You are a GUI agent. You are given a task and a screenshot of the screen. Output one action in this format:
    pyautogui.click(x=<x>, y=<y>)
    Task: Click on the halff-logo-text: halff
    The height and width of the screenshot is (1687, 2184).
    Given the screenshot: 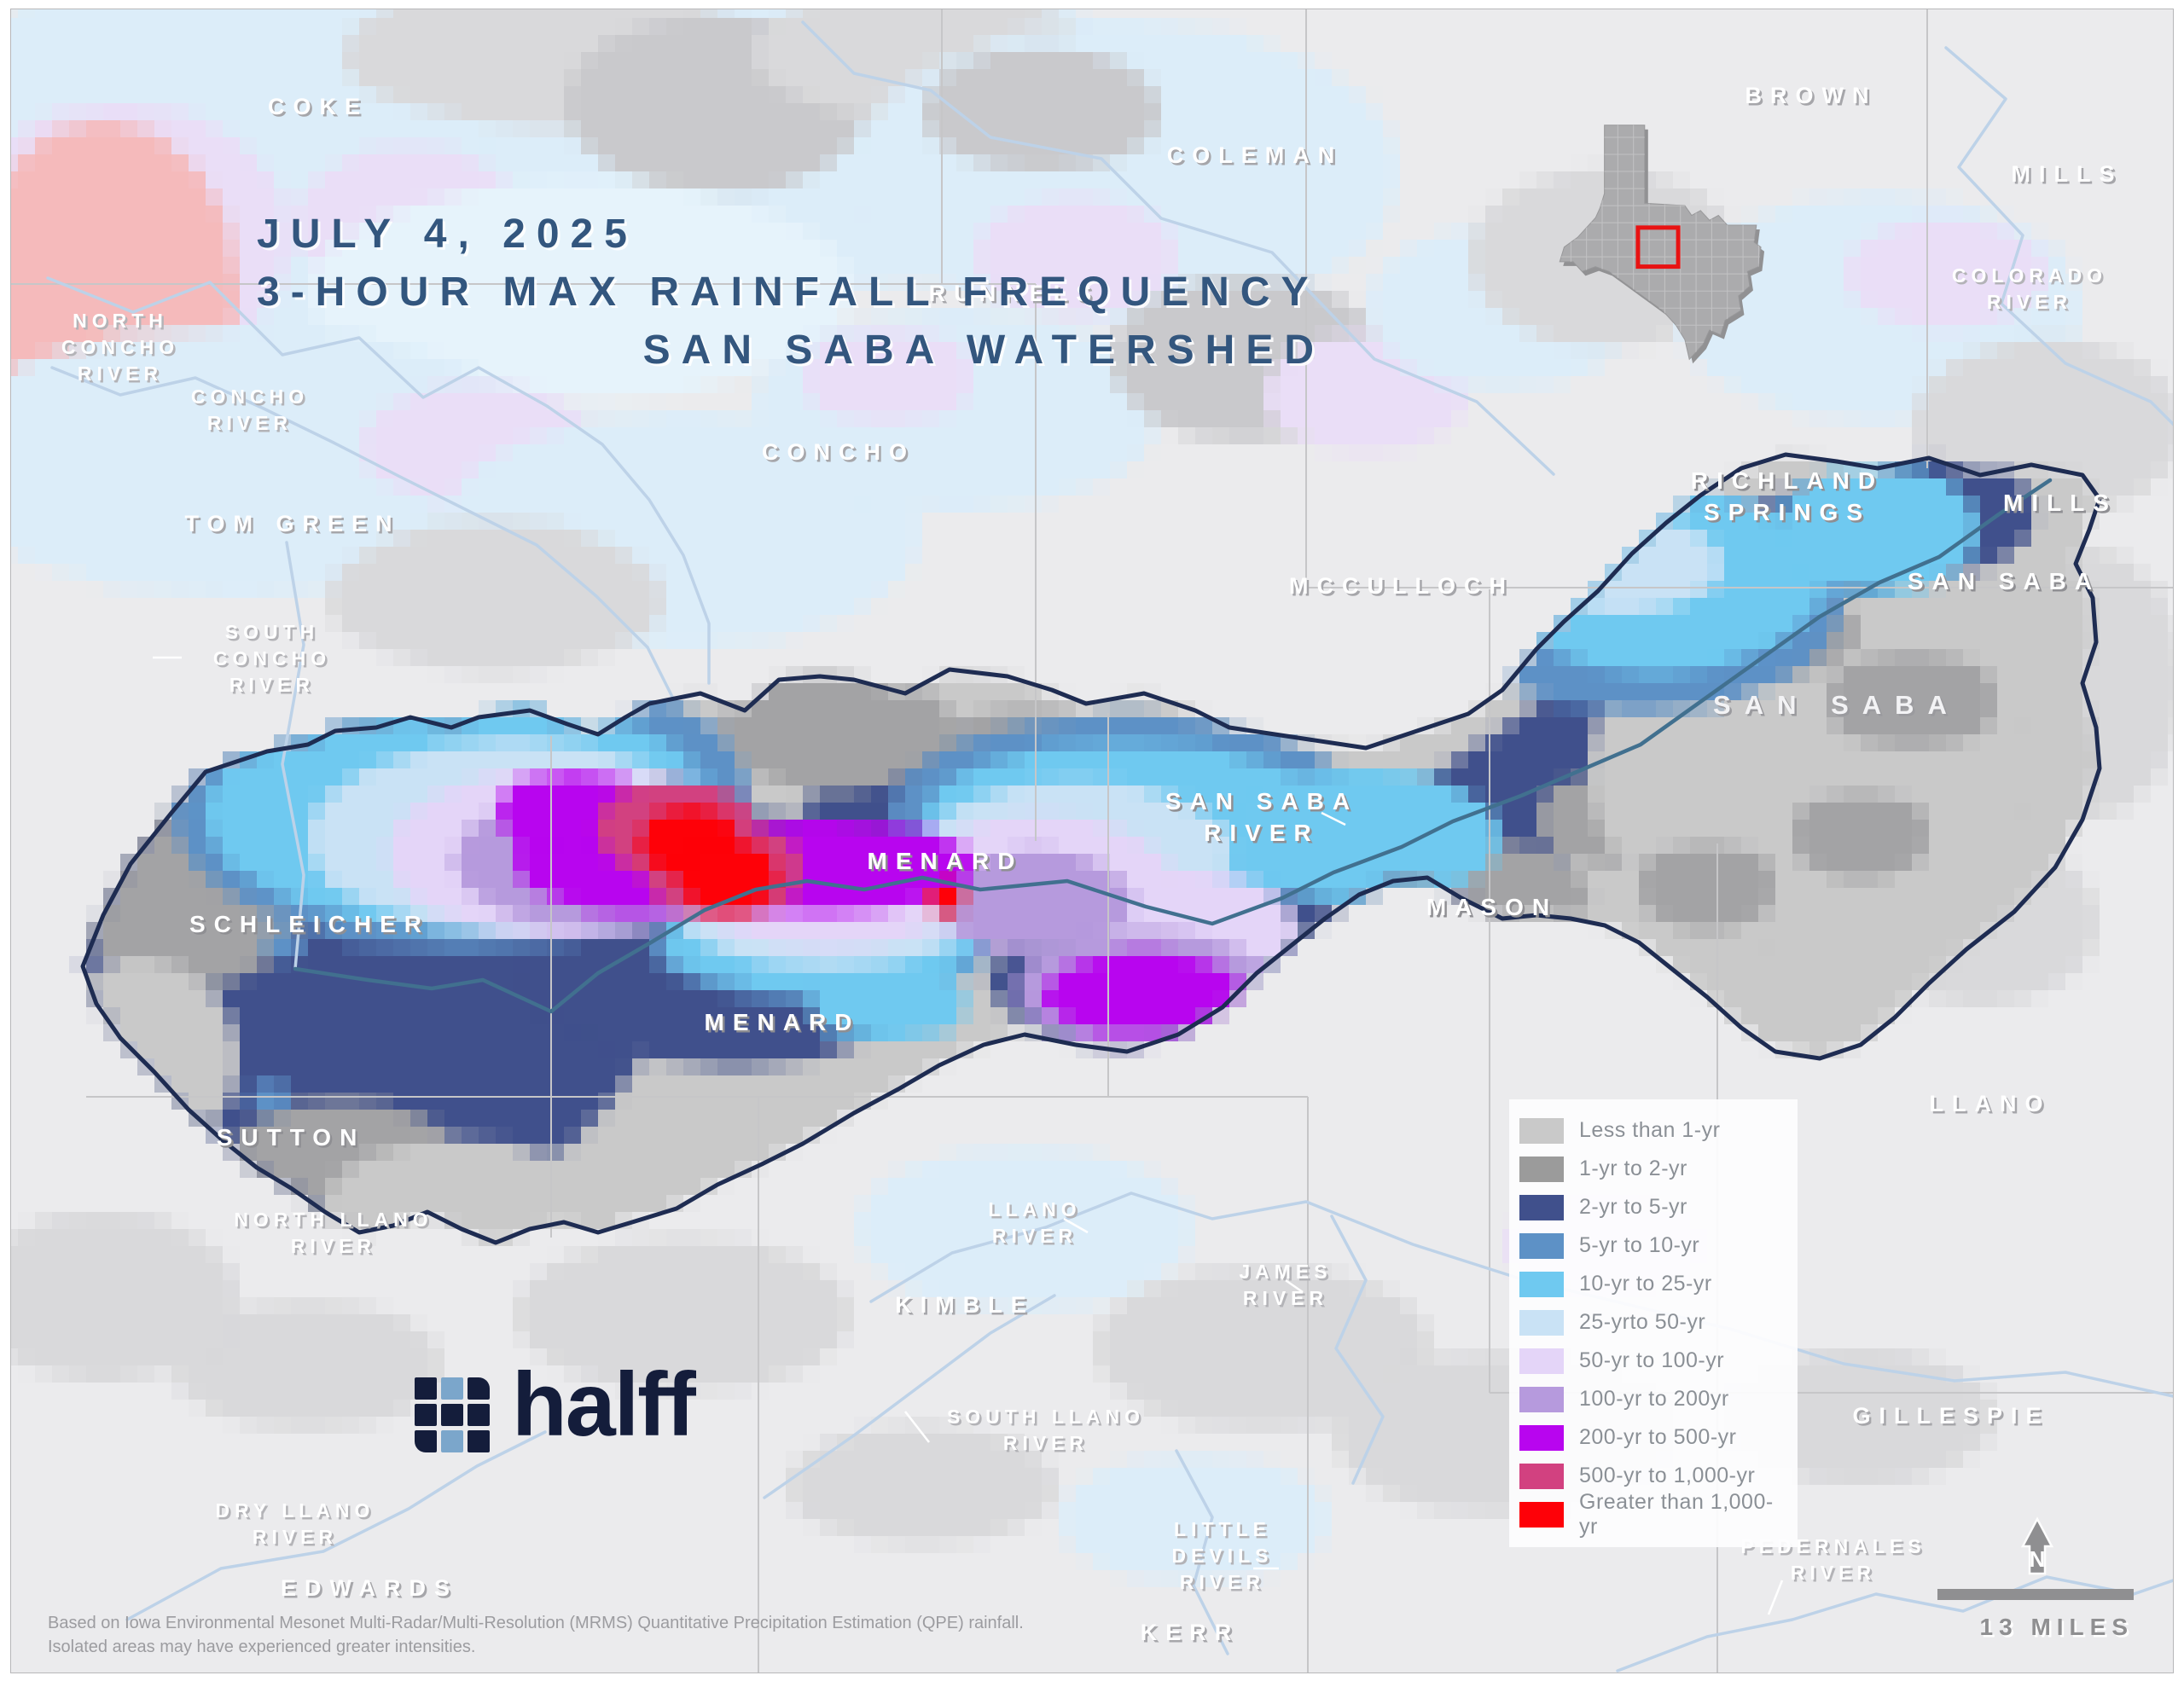 What is the action you would take?
    pyautogui.click(x=604, y=1405)
    